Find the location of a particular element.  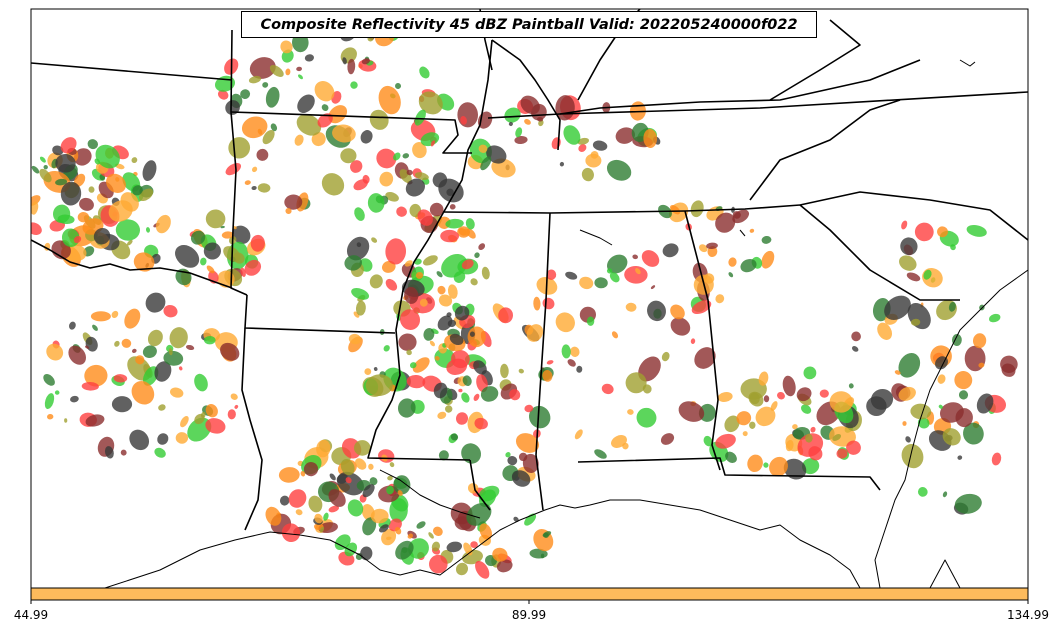

ok-tx-red-river is located at coordinates (132, 264).